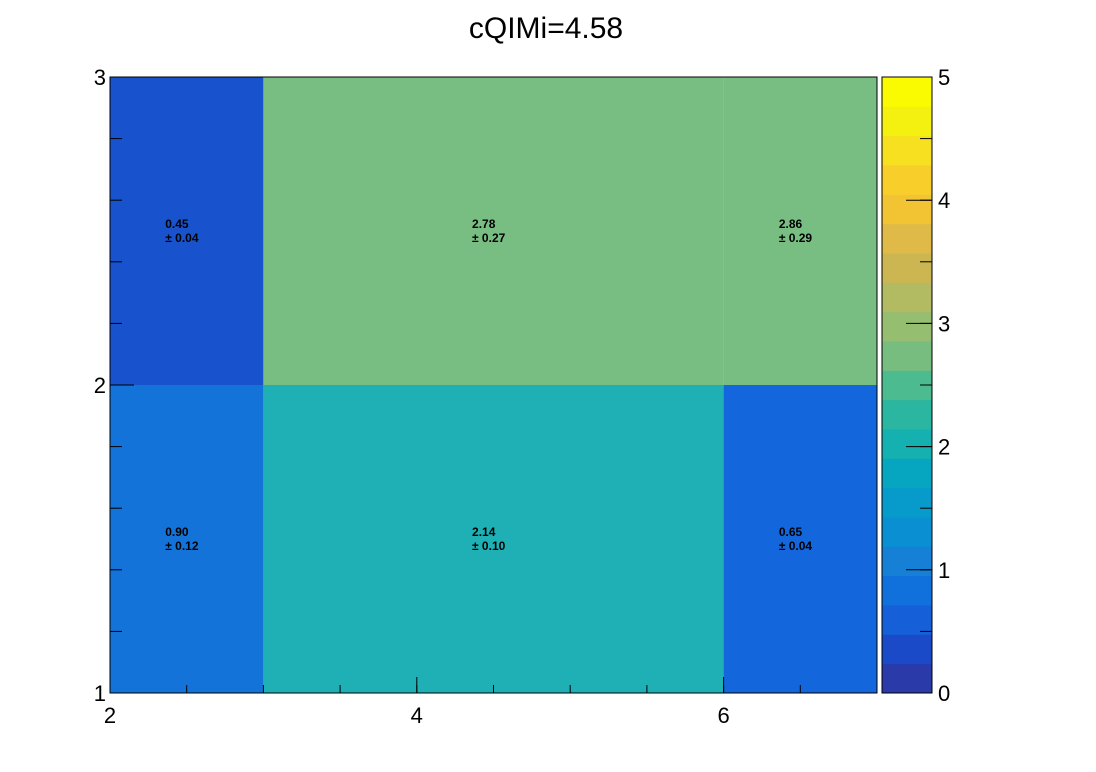  Describe the element at coordinates (944, 447) in the screenshot. I see `colorbar-tick-label: 2` at that location.